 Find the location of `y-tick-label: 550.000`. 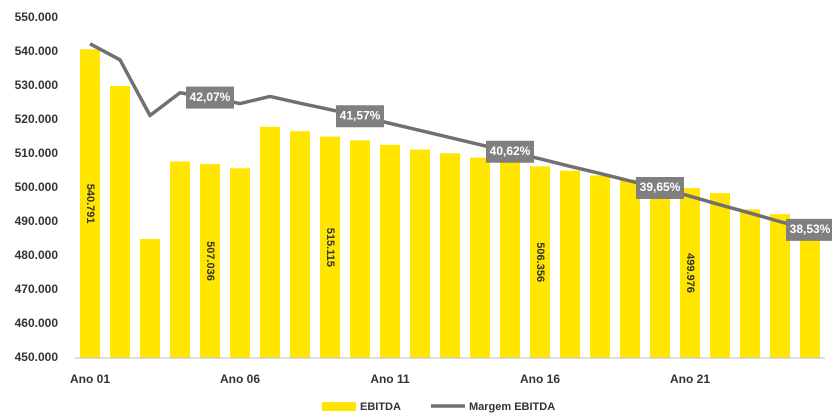

y-tick-label: 550.000 is located at coordinates (37, 17).